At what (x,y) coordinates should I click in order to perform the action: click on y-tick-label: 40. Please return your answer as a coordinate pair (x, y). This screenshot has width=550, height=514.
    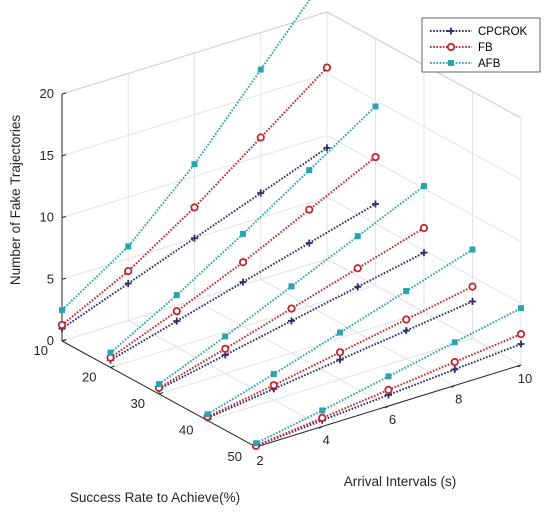
    Looking at the image, I should click on (186, 430).